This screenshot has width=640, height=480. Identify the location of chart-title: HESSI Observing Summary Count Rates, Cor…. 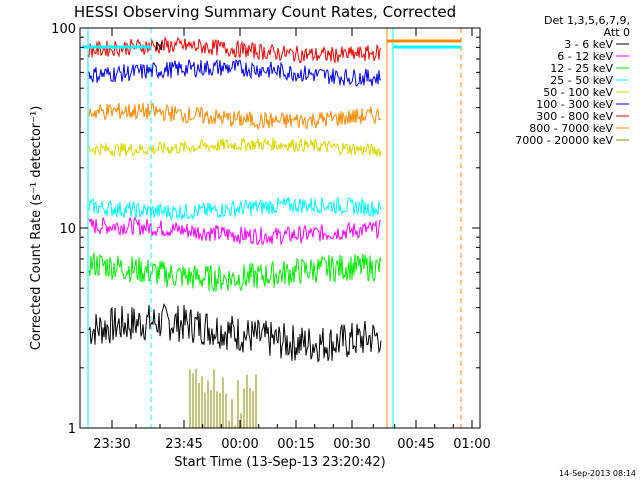
(265, 12).